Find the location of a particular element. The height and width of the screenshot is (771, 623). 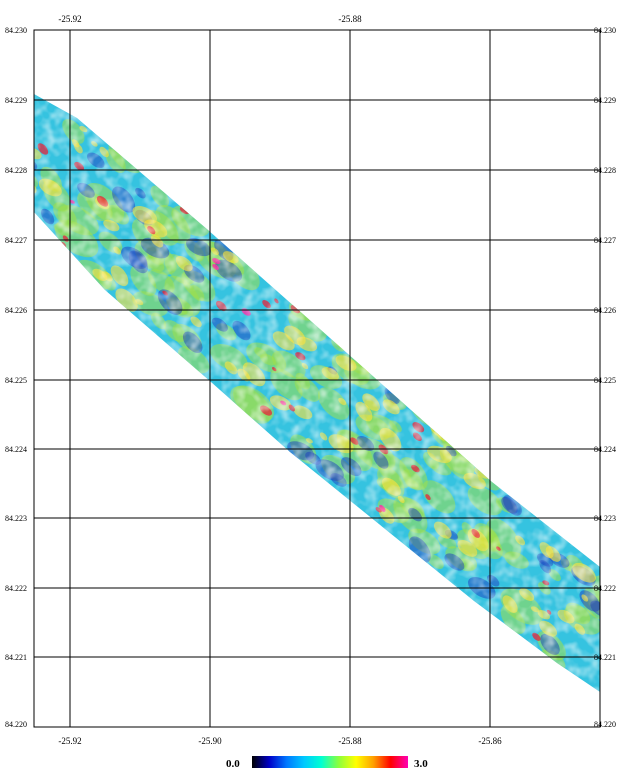

colorbar: 0.0 3.0 is located at coordinates (327, 763).